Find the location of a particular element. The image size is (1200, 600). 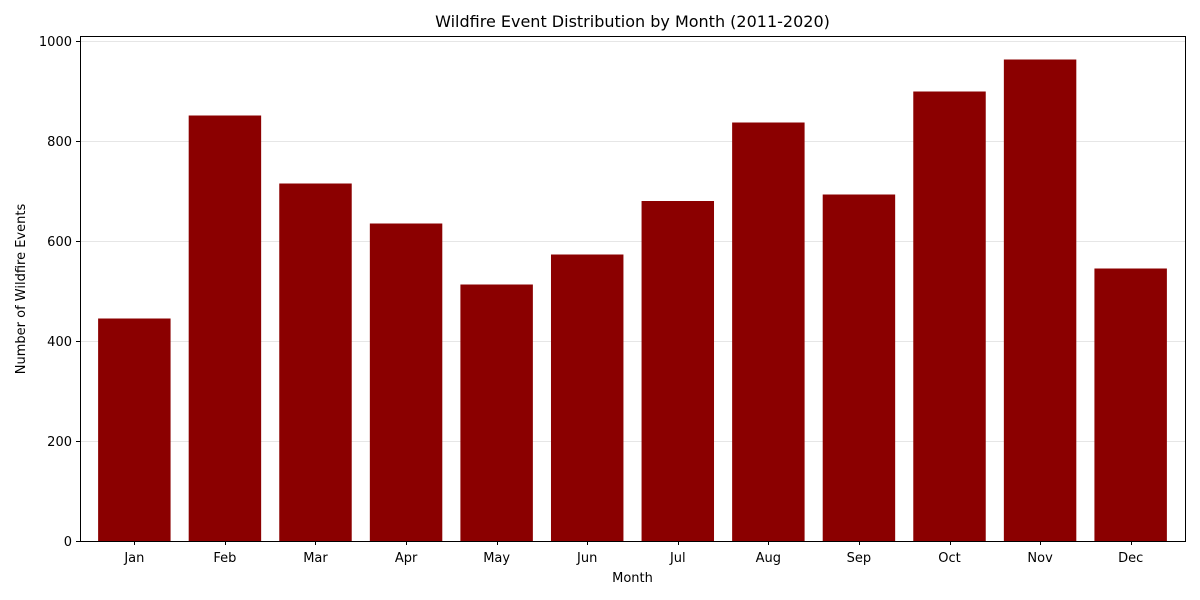

x-tick-label: Jul is located at coordinates (677, 558).